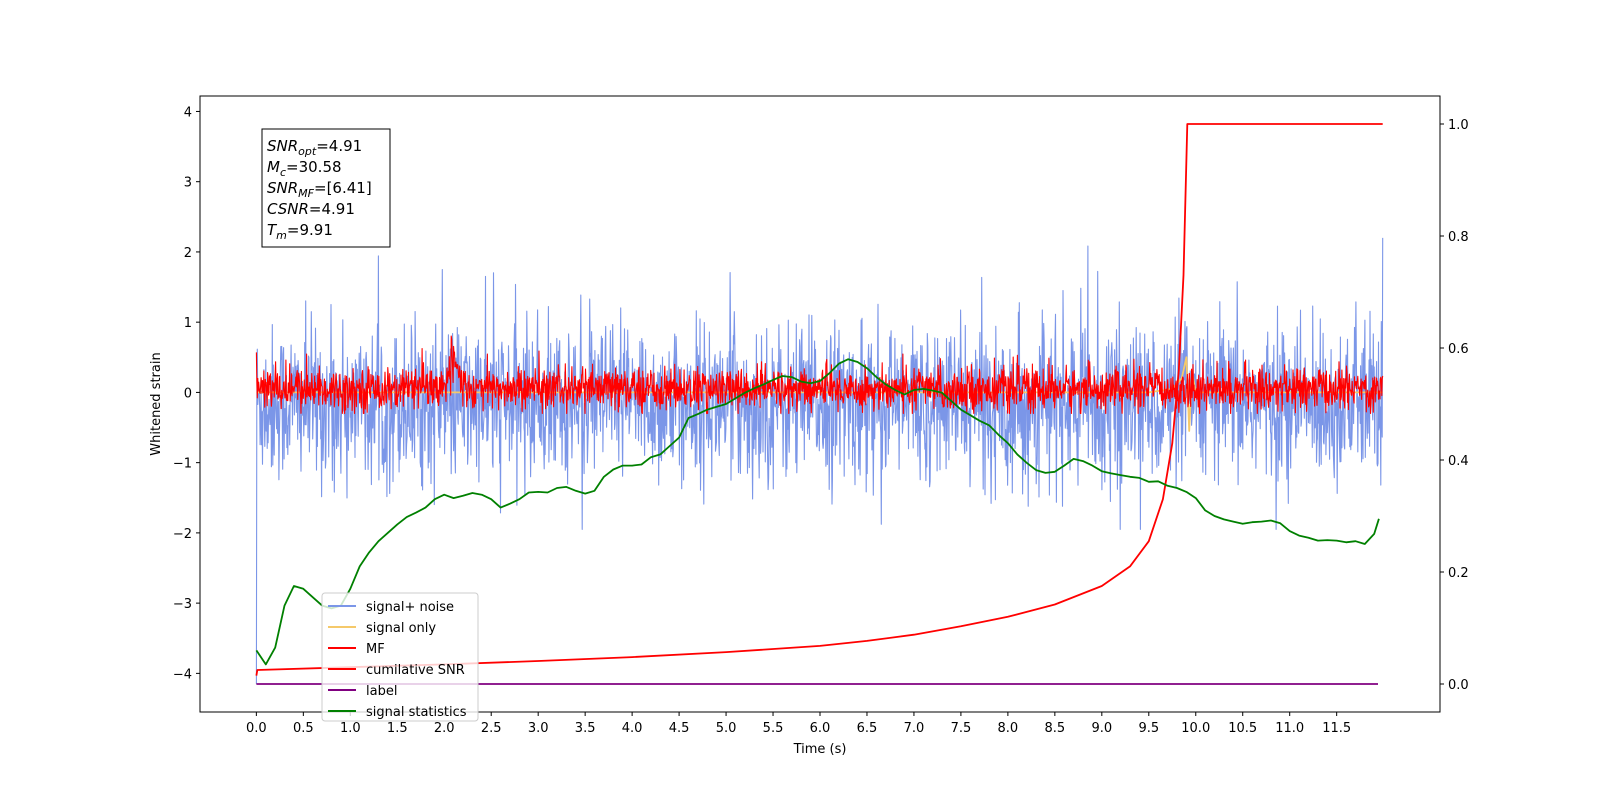 This screenshot has height=800, width=1600. Describe the element at coordinates (1458, 685) in the screenshot. I see `y2-tick-label: 0.0` at that location.